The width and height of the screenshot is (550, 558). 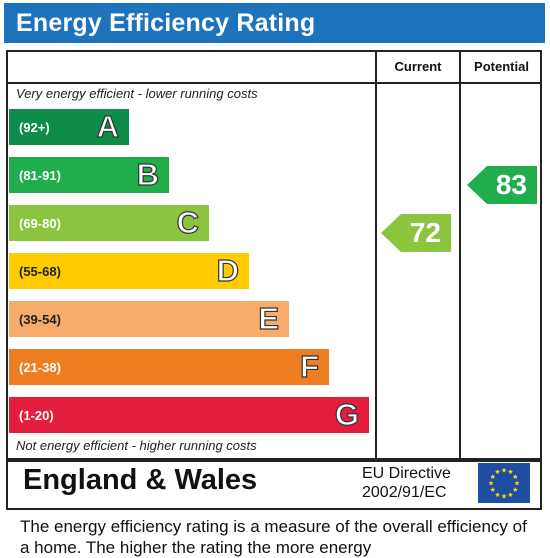 I want to click on directive-line-1: EU Directive, so click(x=406, y=473).